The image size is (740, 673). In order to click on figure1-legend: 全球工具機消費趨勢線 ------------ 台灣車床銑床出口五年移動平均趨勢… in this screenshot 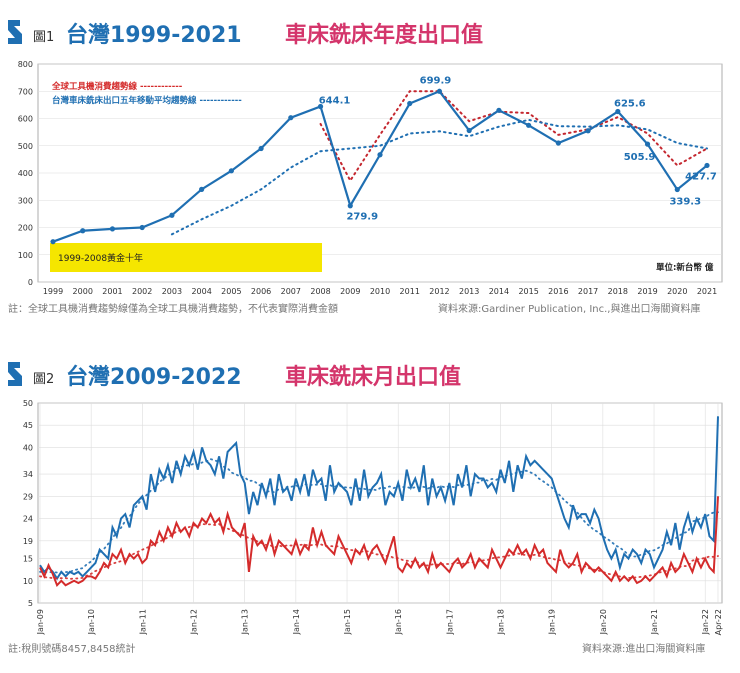, I will do `click(146, 93)`.